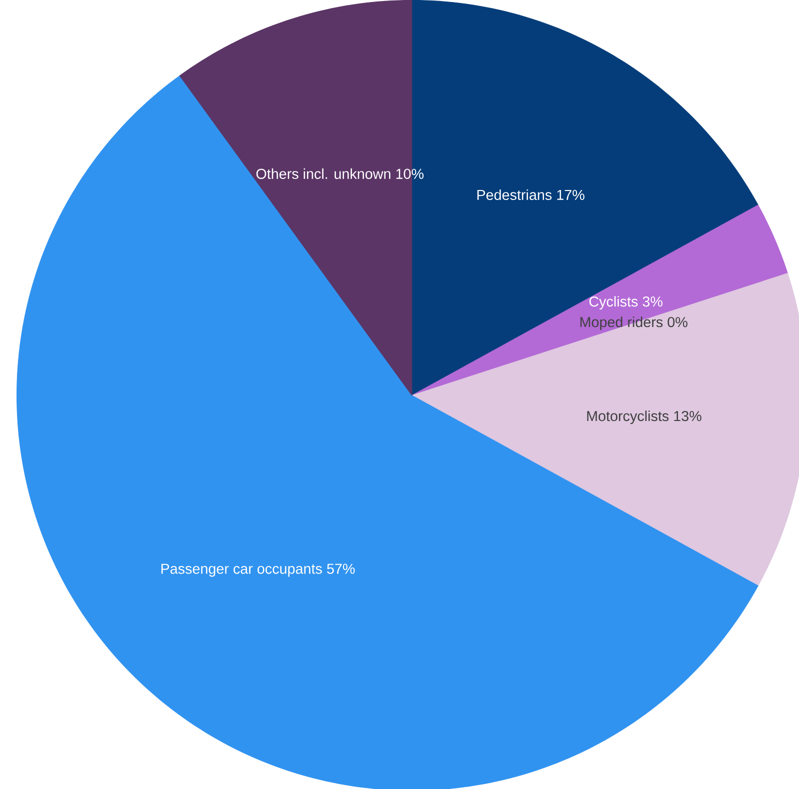 Image resolution: width=799 pixels, height=789 pixels. I want to click on data-label: 17%, so click(570, 195).